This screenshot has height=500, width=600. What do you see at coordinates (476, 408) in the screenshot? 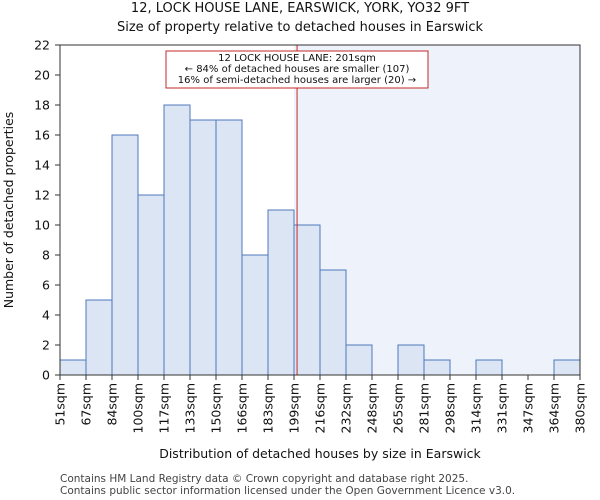
I see `x-tick-label: 314sqm` at bounding box center [476, 408].